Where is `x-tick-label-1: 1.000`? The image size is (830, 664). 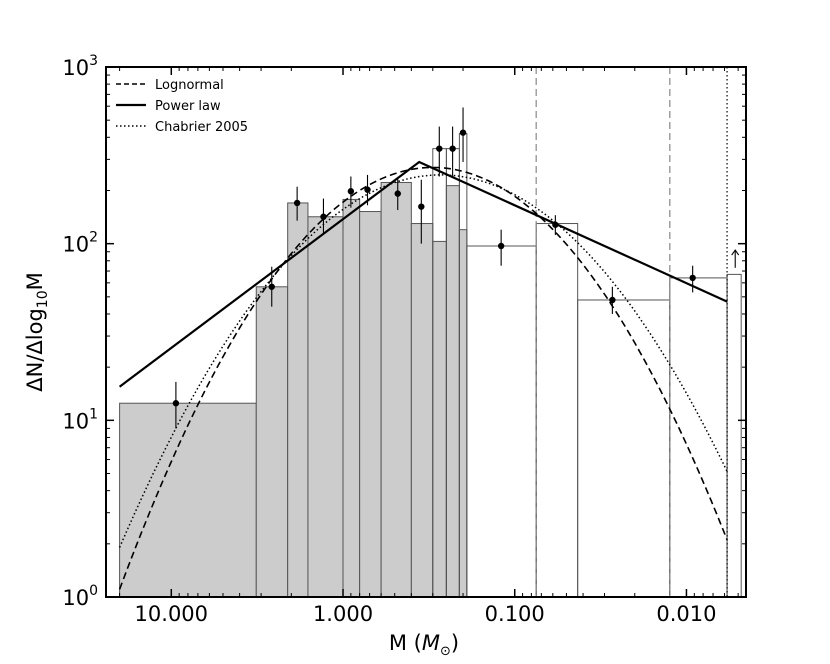
x-tick-label-1: 1.000 is located at coordinates (343, 614).